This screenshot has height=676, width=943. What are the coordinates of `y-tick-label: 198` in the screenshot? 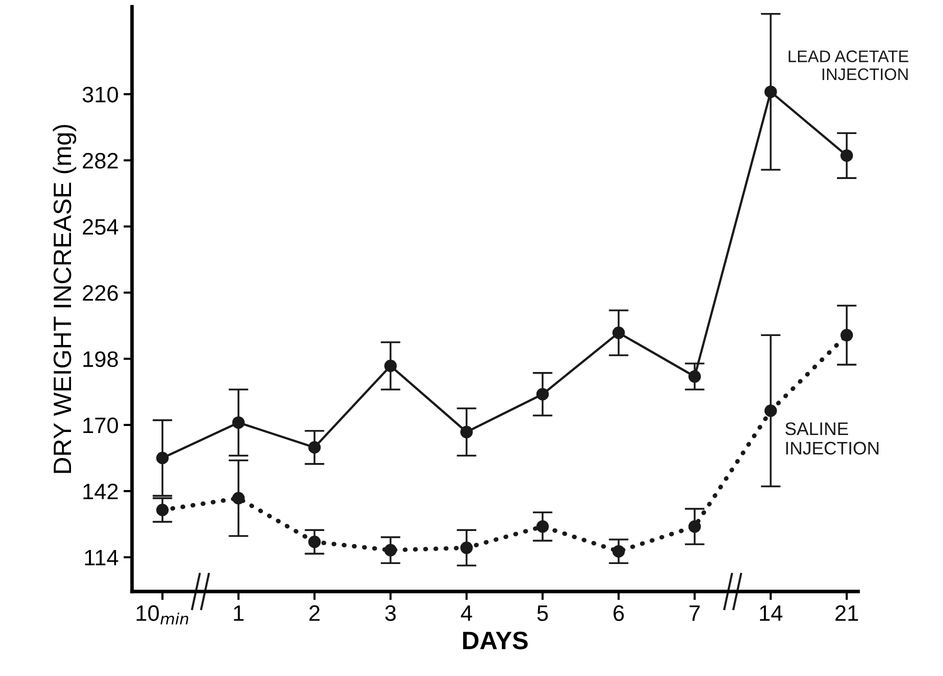 It's located at (100, 359).